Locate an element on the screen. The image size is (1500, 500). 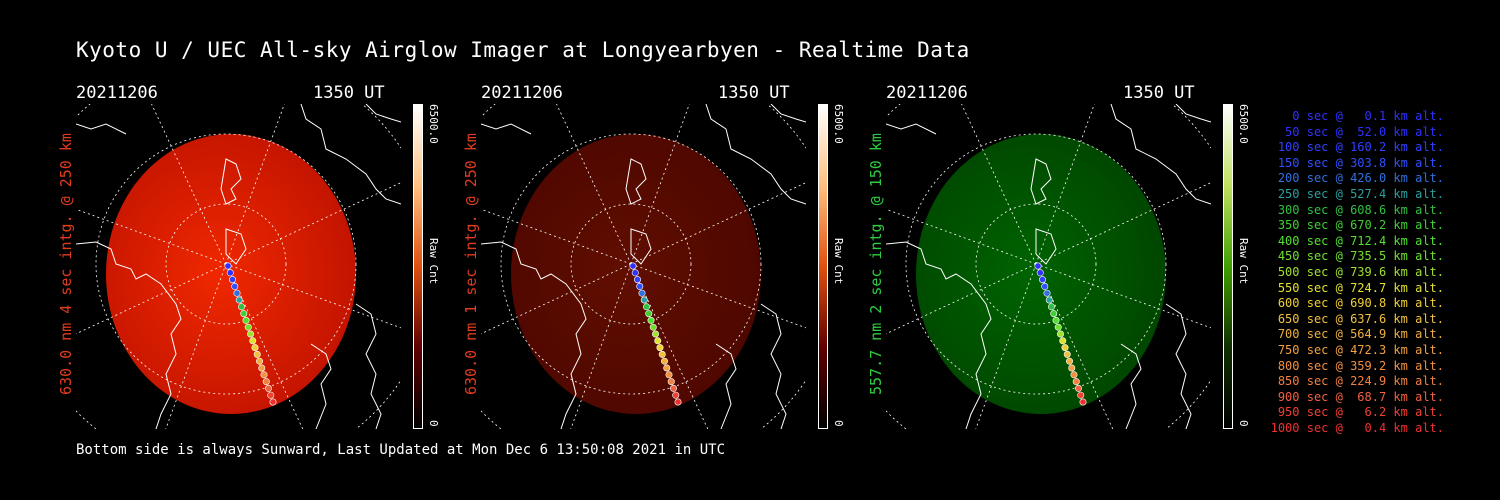
legend-row: 600 sec @ 690.8 km alt. is located at coordinates (1360, 303).